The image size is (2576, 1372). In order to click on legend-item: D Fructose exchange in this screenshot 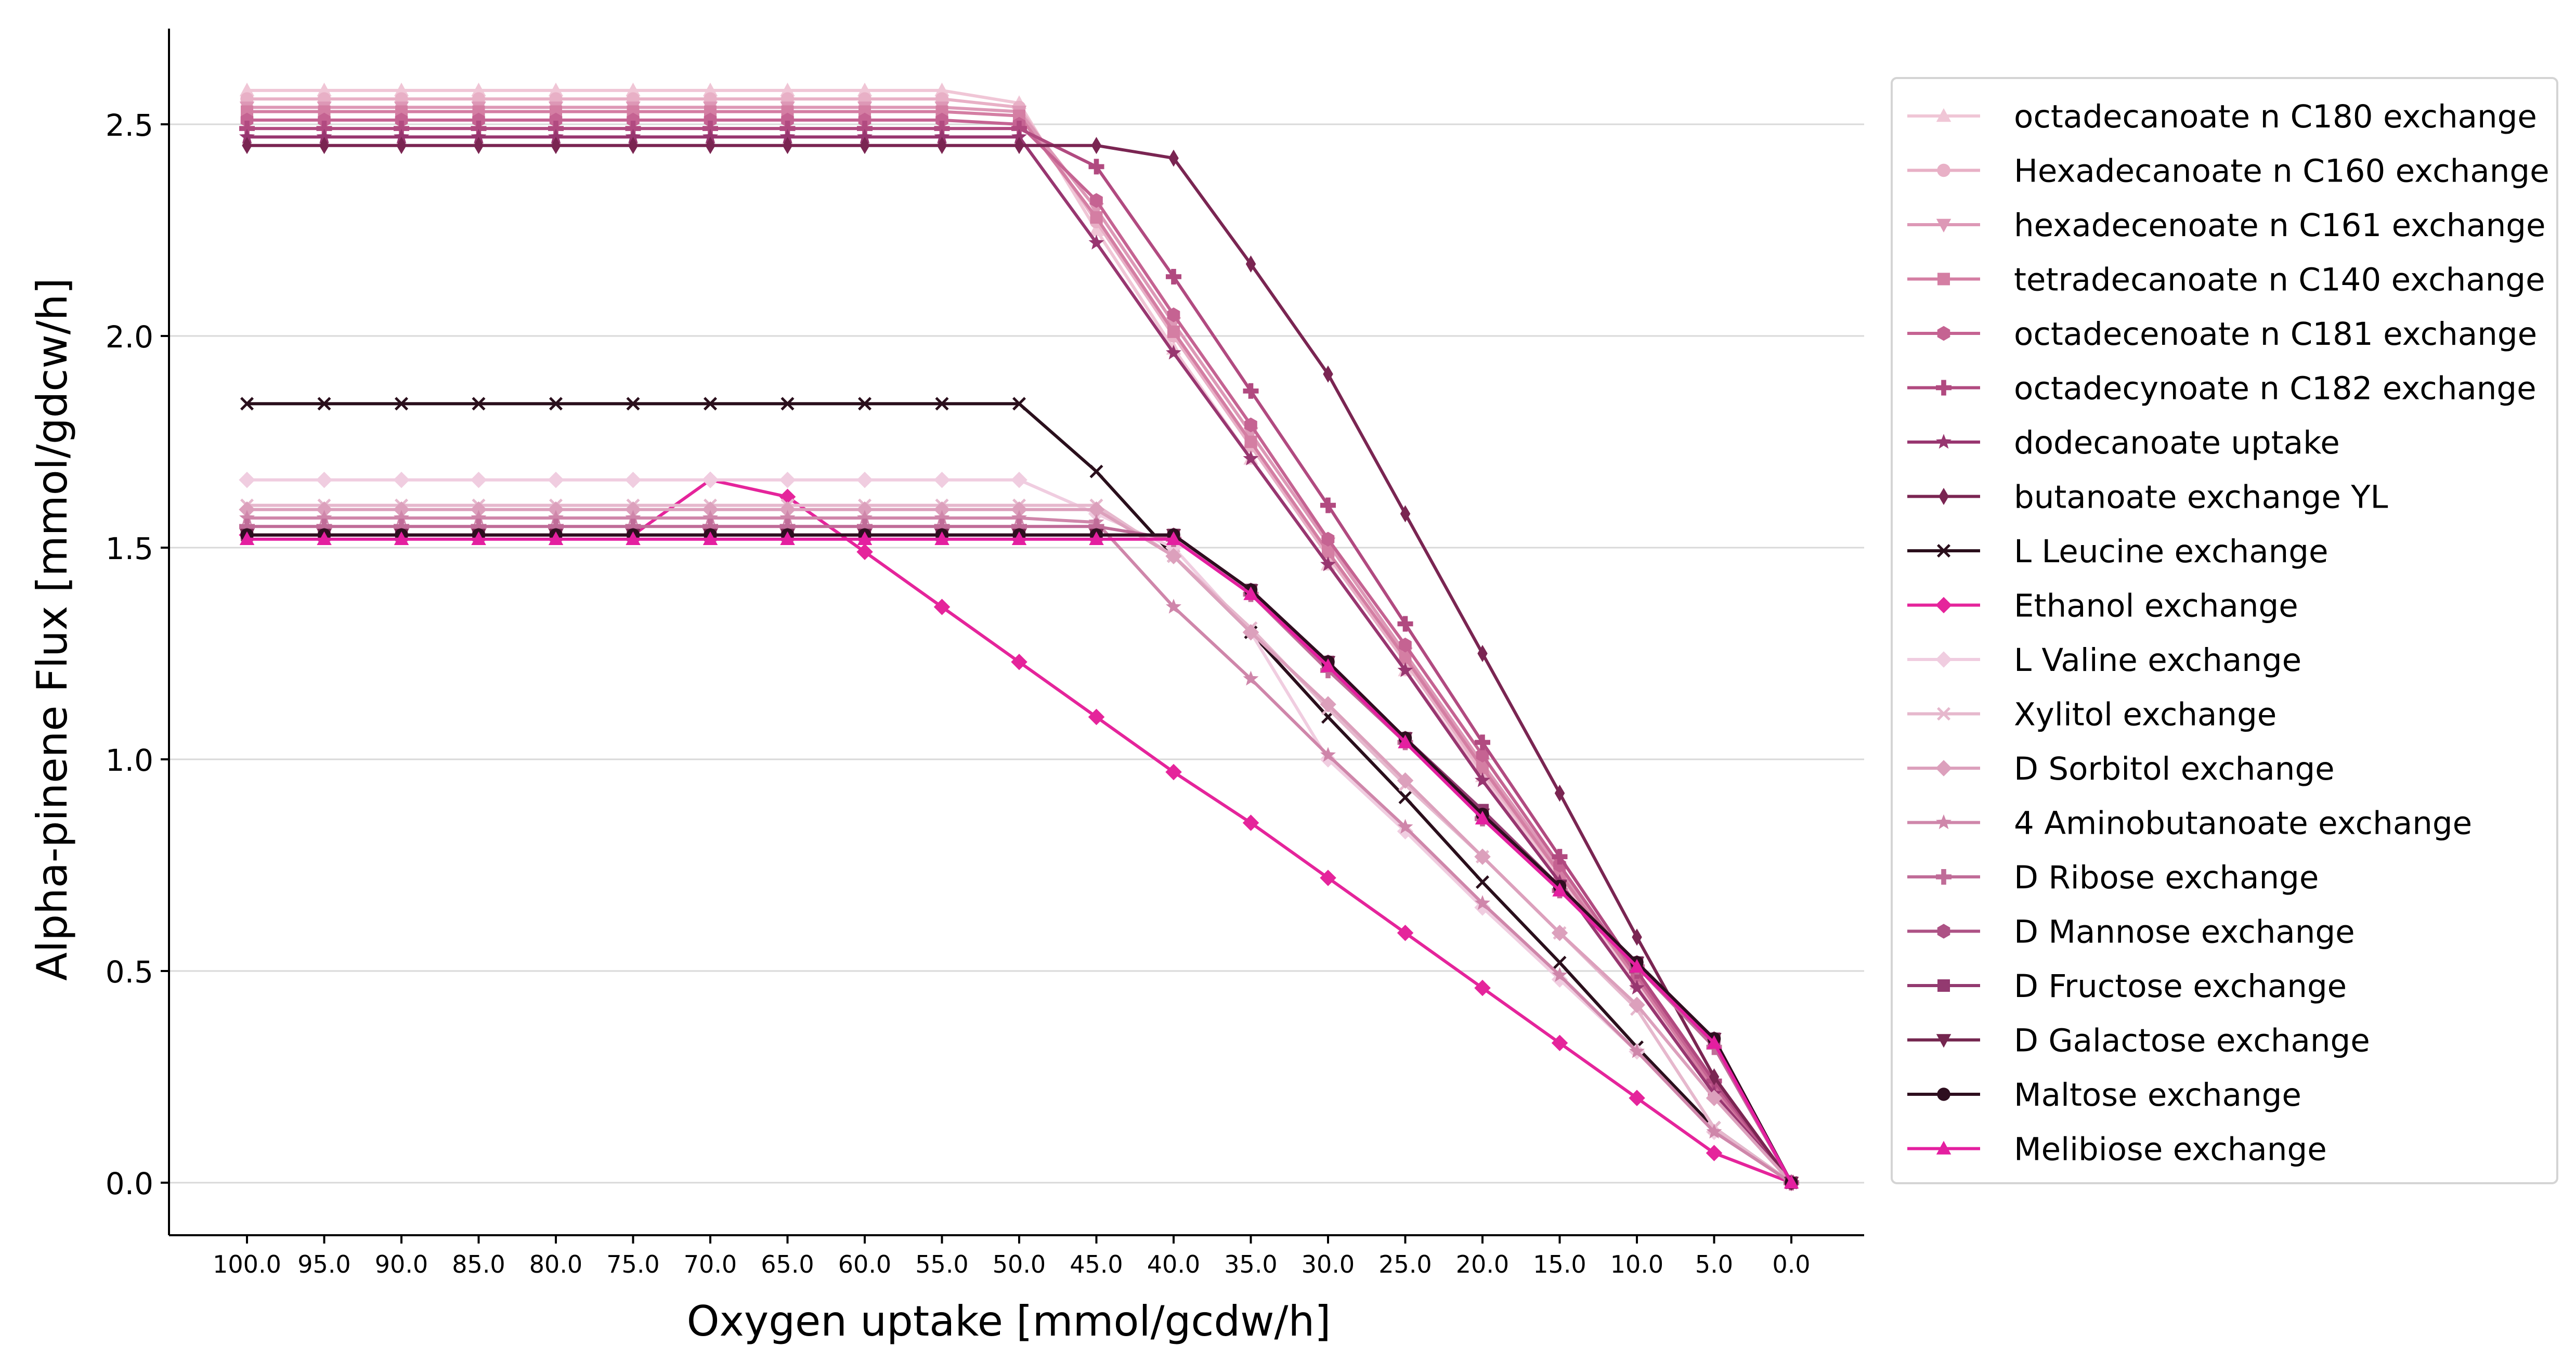, I will do `click(2127, 986)`.